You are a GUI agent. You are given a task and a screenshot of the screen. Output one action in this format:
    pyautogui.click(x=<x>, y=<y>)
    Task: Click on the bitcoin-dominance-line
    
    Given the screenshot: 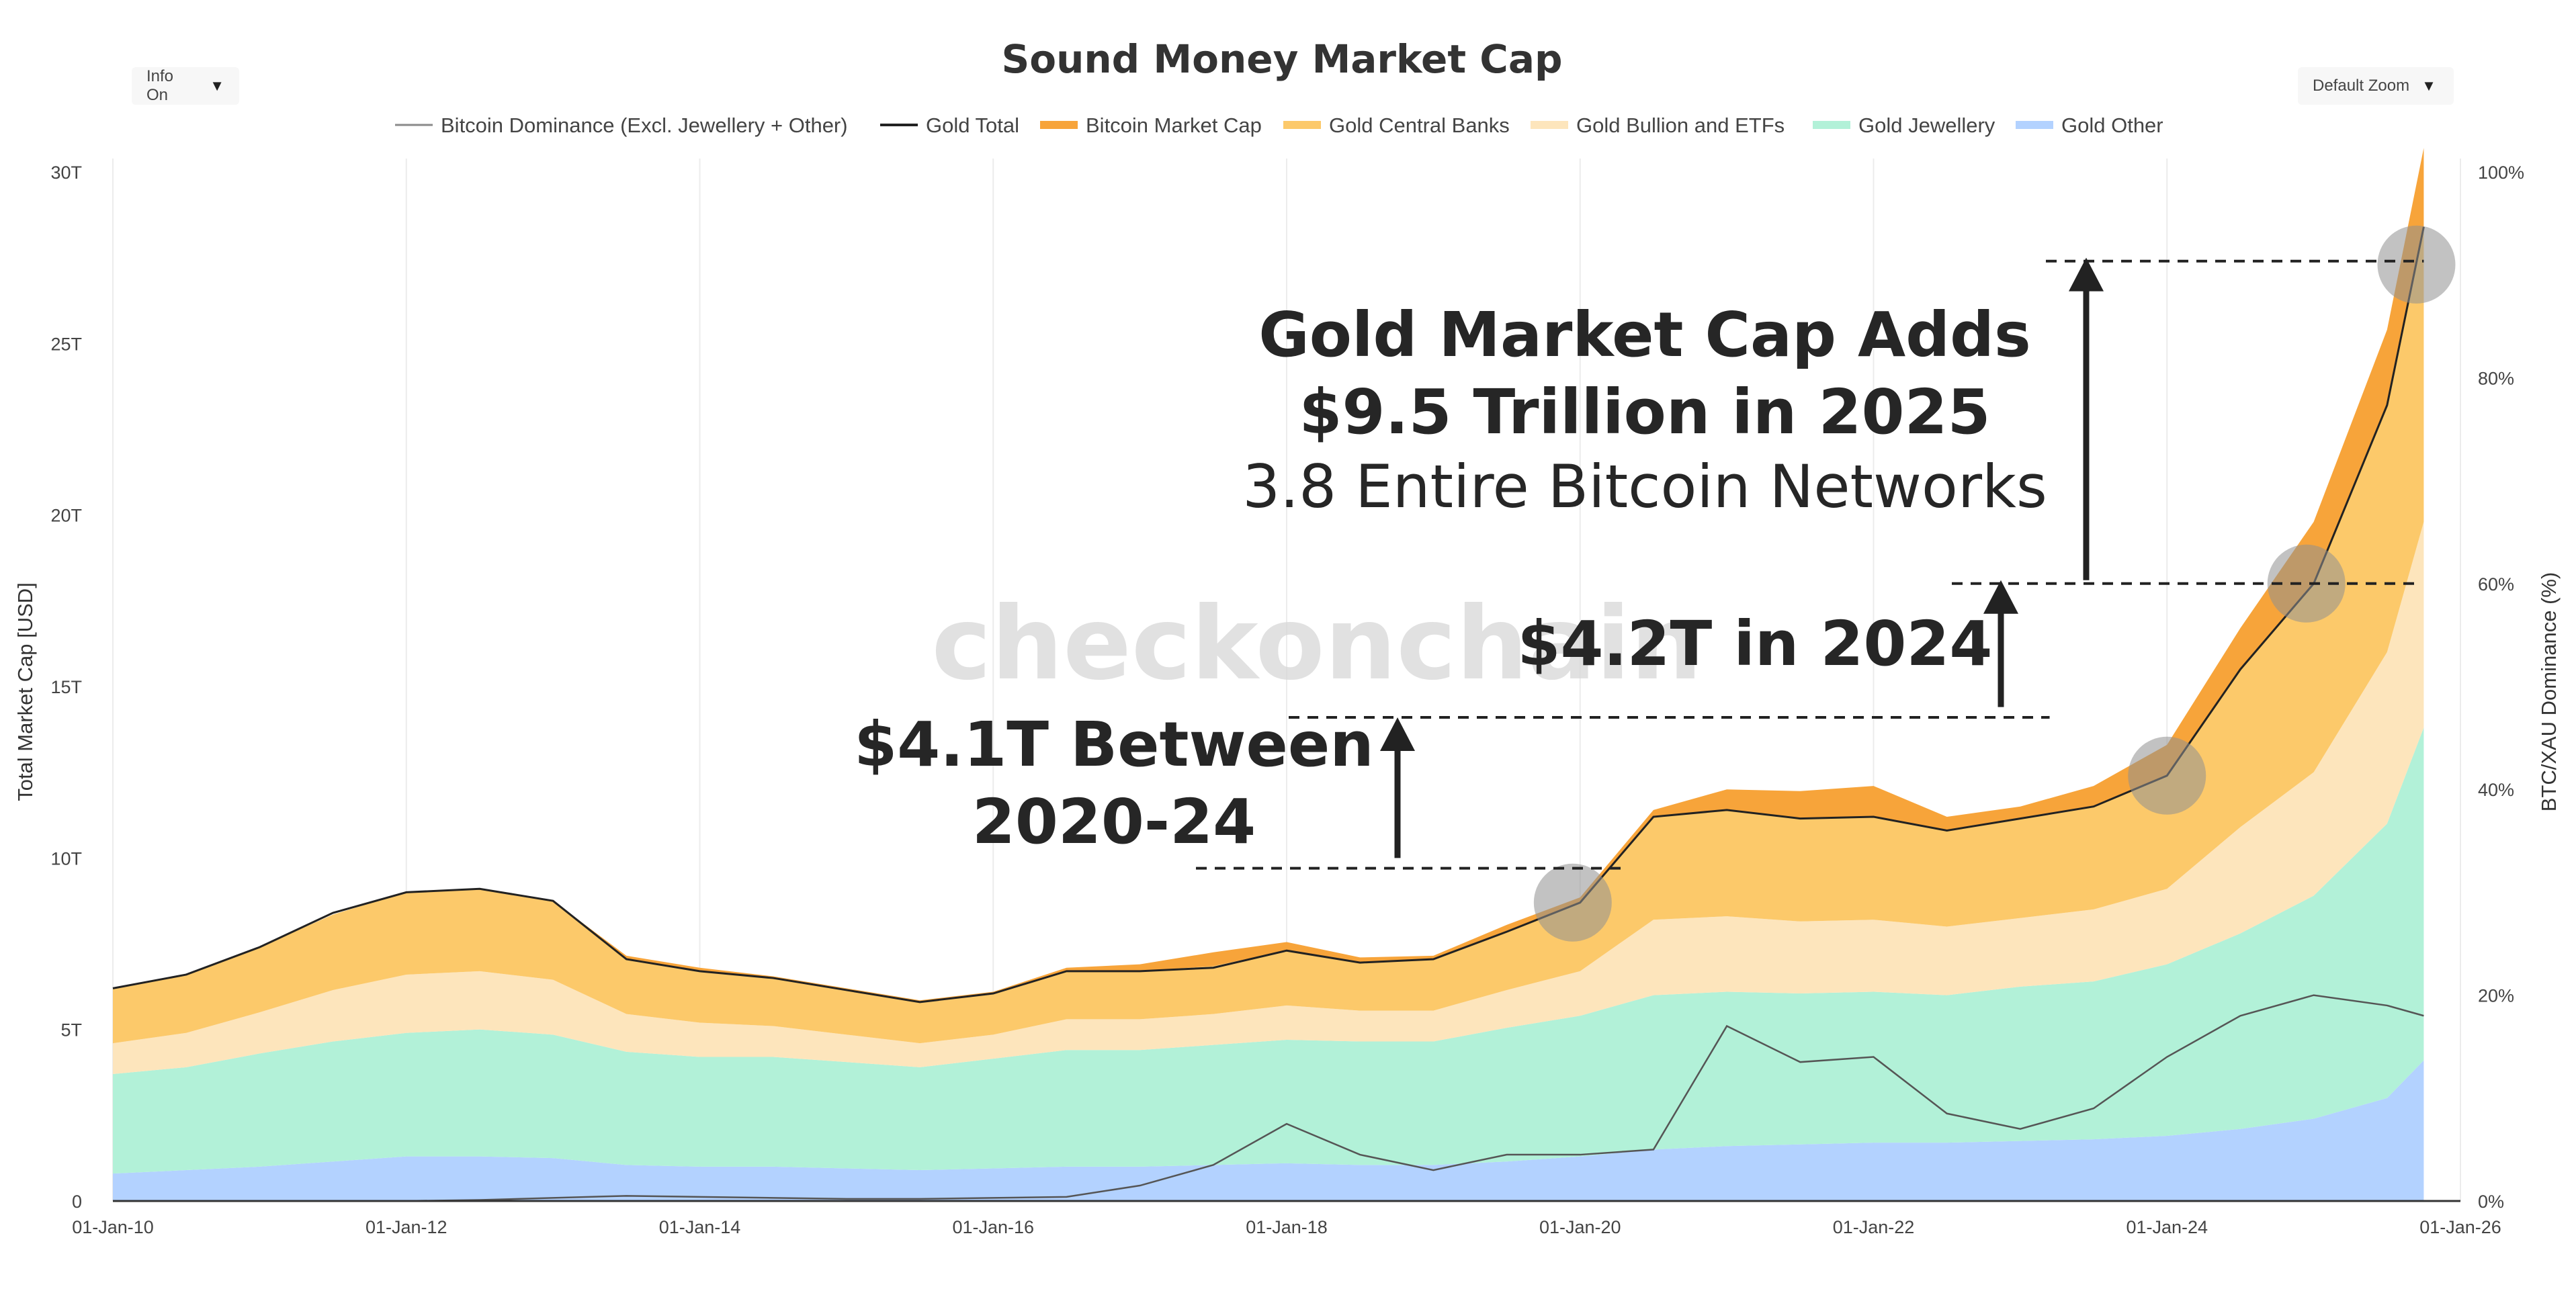 What is the action you would take?
    pyautogui.click(x=1268, y=1098)
    